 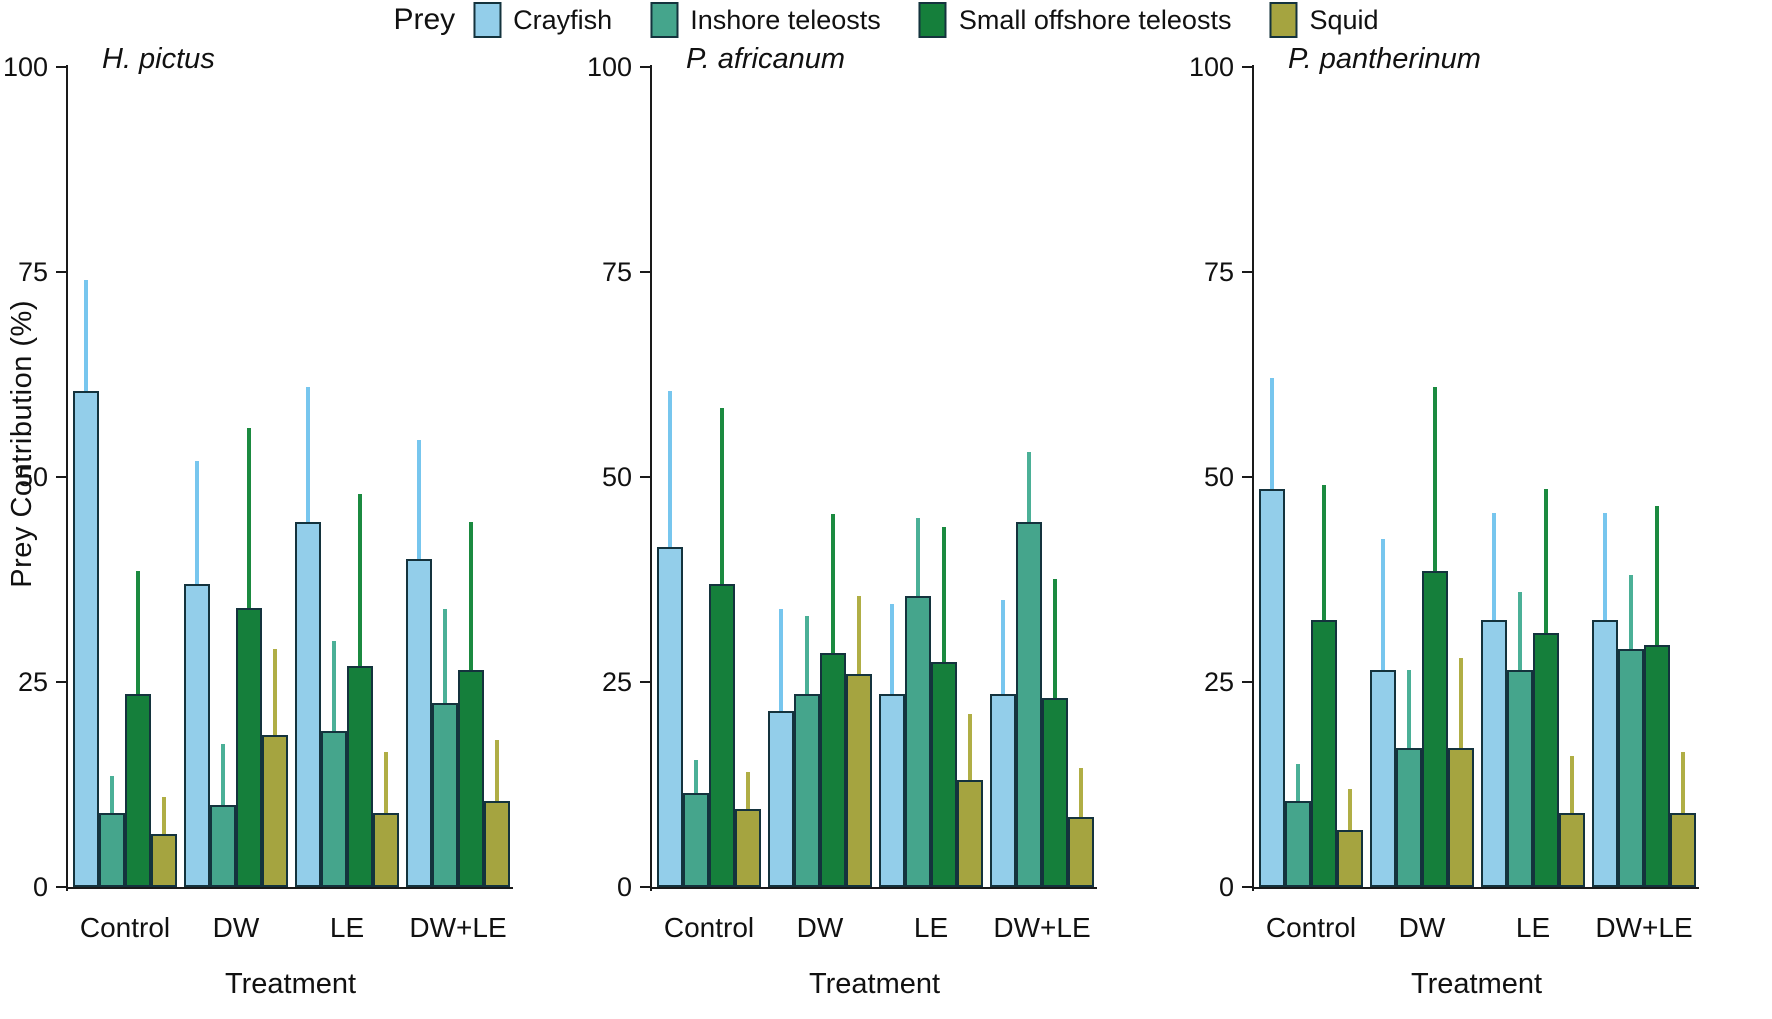 I want to click on error-bar-inshore-teleosts-dw-le, so click(x=1631, y=613).